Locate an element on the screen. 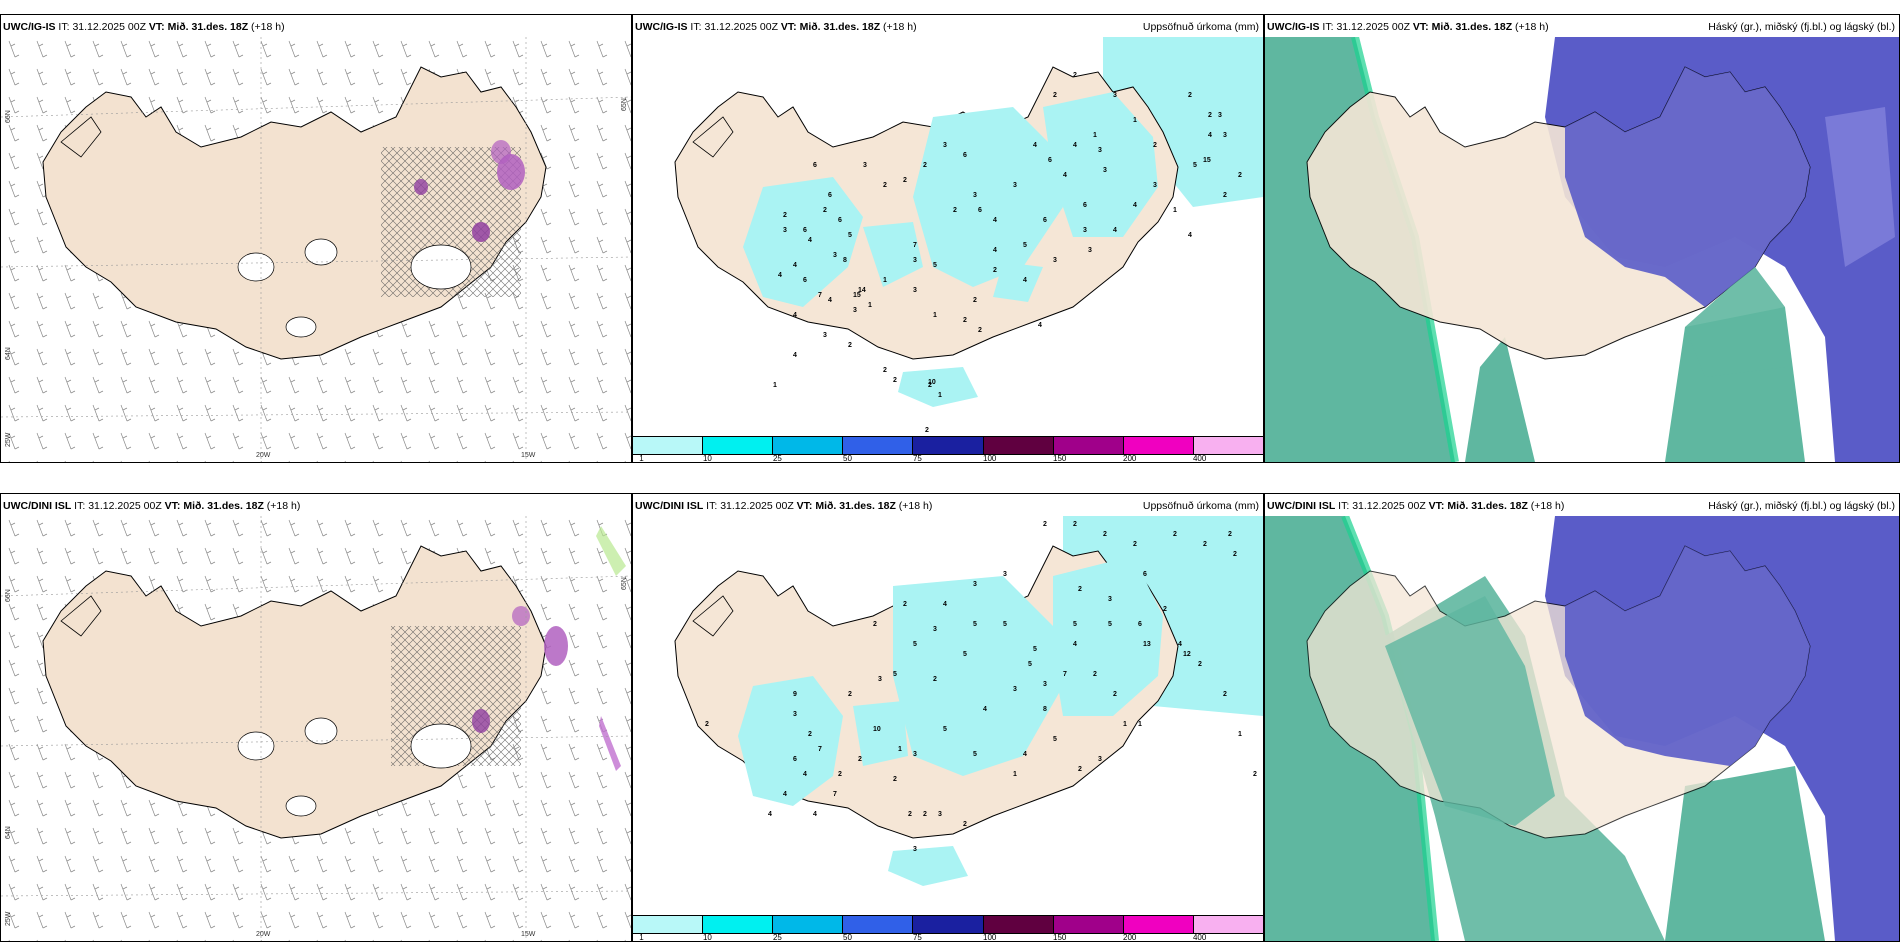 Image resolution: width=1900 pixels, height=950 pixels. model-name: UWC/DINI ISL is located at coordinates (1301, 506).